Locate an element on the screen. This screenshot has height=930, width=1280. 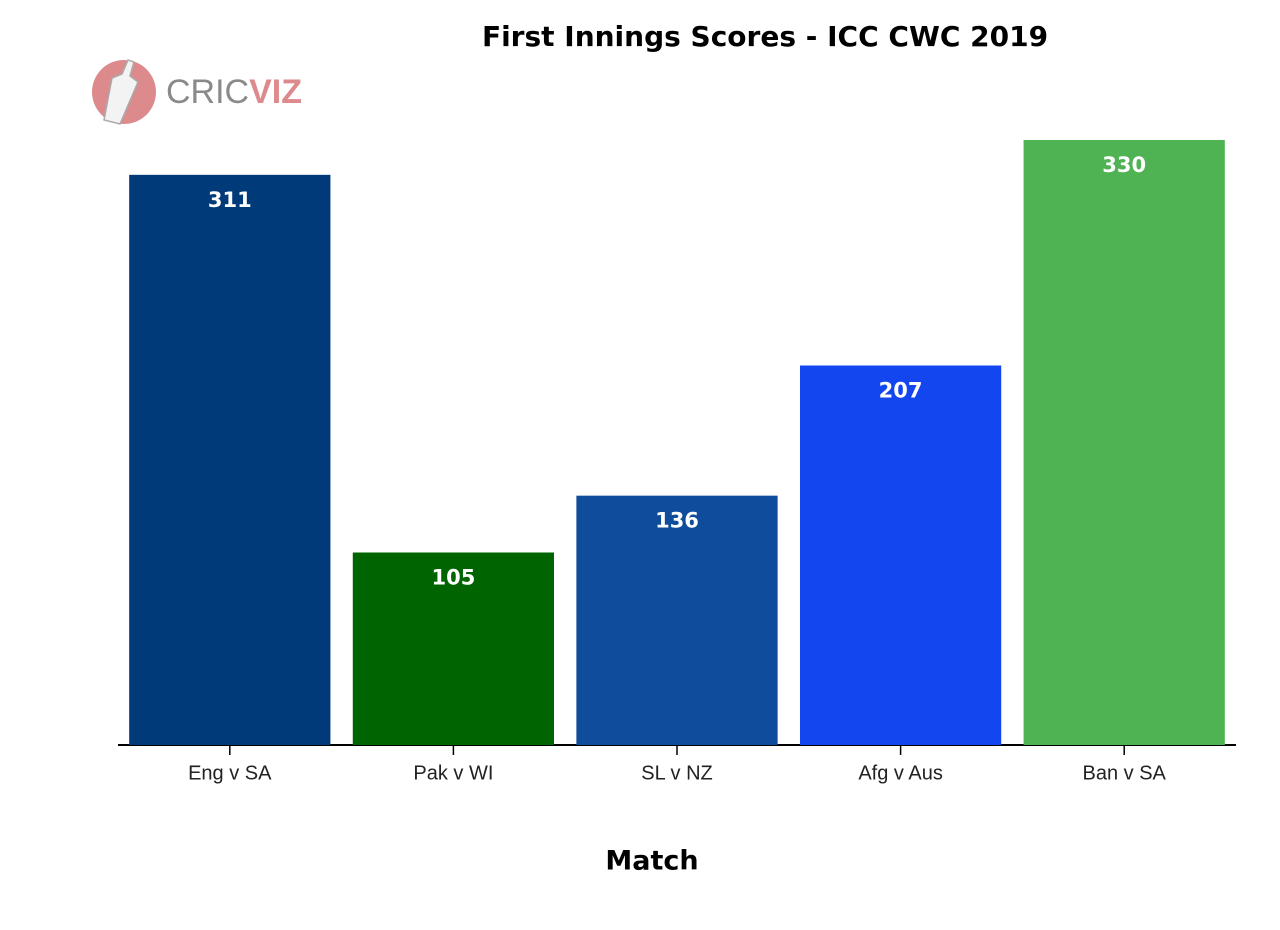
value-label: 330 is located at coordinates (1124, 165).